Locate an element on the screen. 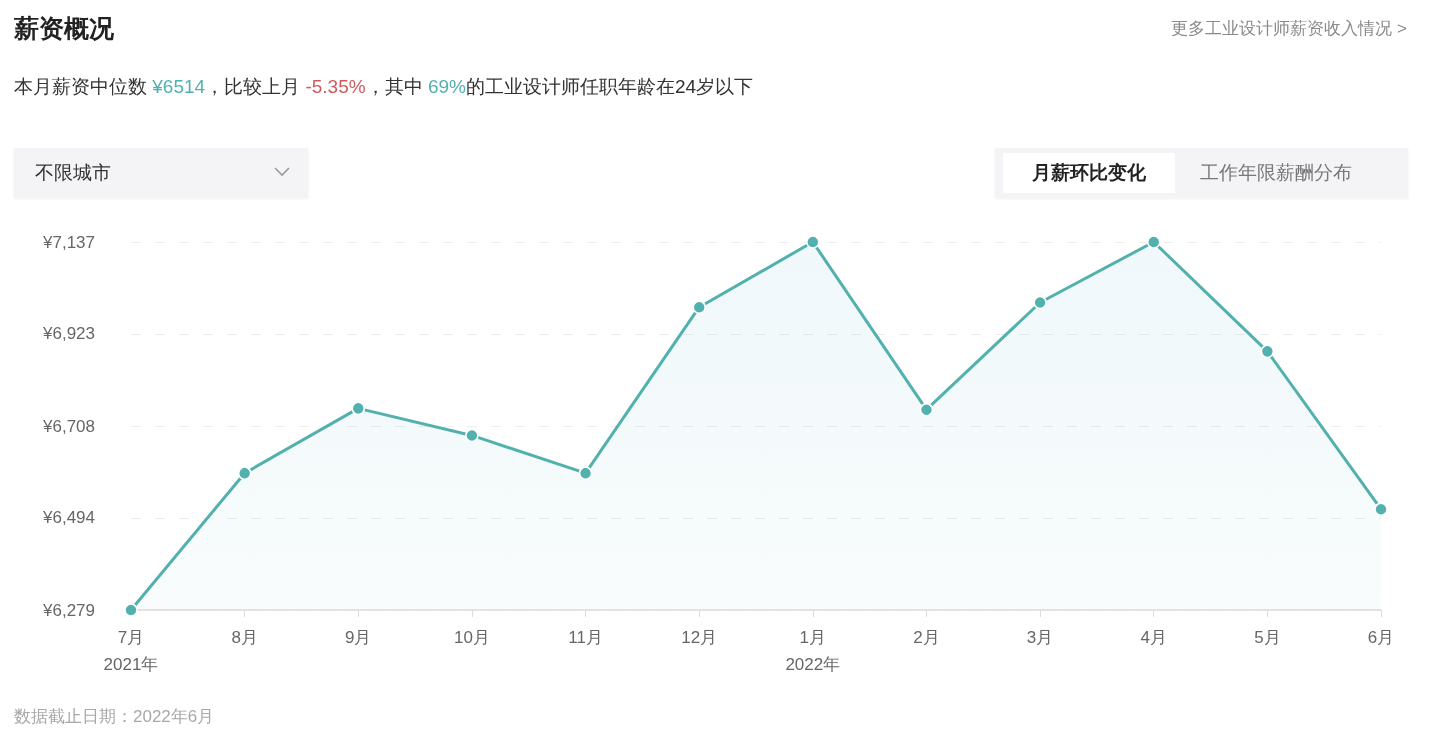 The height and width of the screenshot is (745, 1440). x-tick-label: 6月 is located at coordinates (1381, 637).